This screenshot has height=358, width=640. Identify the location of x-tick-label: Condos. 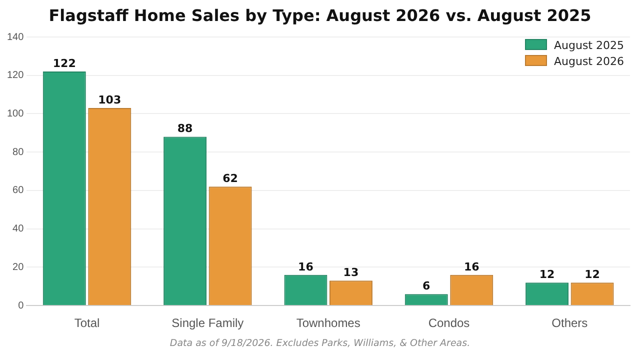
(449, 323).